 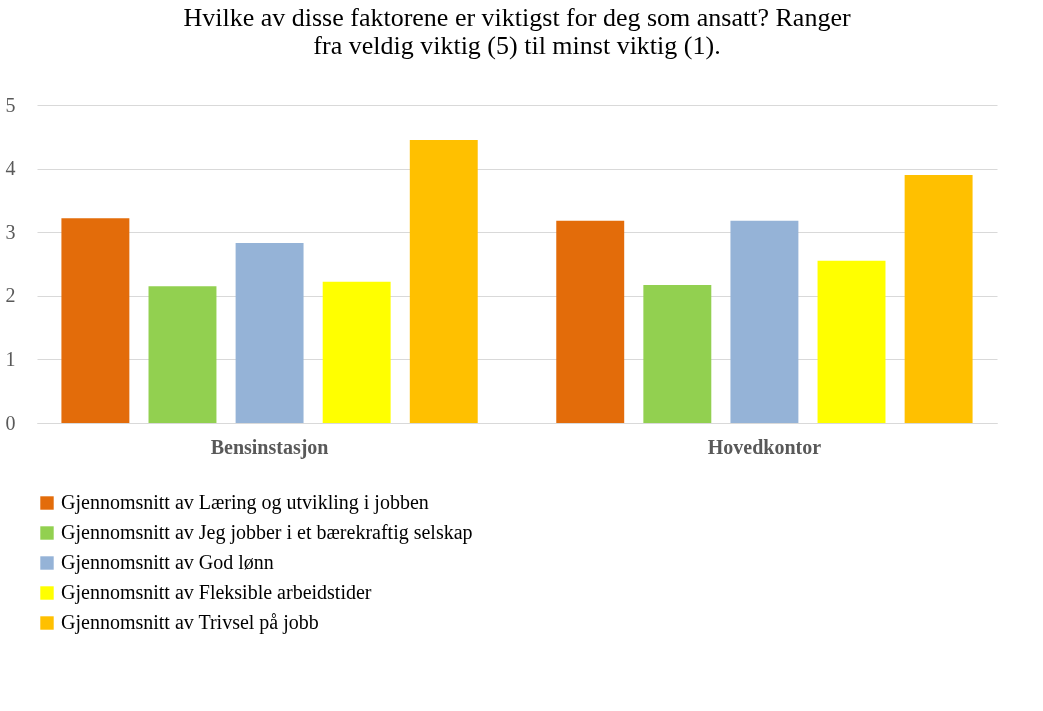 What do you see at coordinates (269, 447) in the screenshot?
I see `x-tick-label: Bensinstasjon` at bounding box center [269, 447].